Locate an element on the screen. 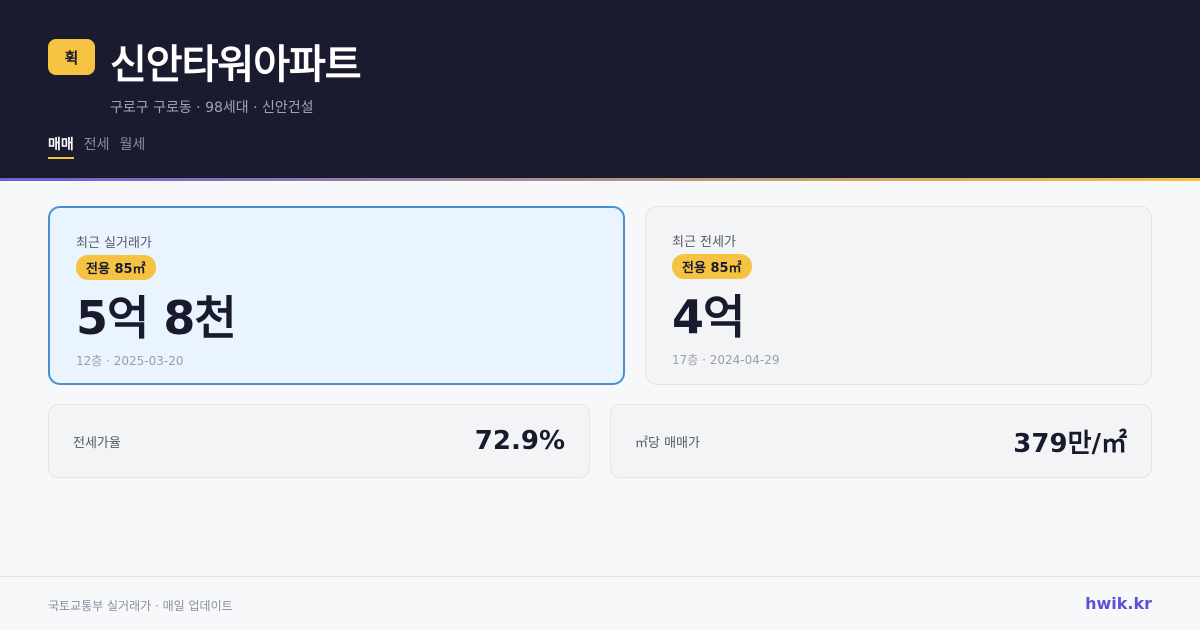 This screenshot has height=630, width=1200. tab: 전세 is located at coordinates (96, 145).